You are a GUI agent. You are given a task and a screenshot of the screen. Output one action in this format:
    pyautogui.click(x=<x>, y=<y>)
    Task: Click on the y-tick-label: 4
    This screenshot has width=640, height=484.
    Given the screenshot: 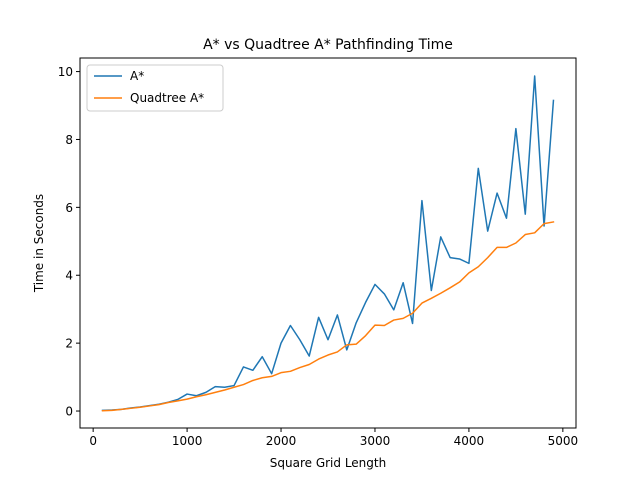 What is the action you would take?
    pyautogui.click(x=69, y=276)
    